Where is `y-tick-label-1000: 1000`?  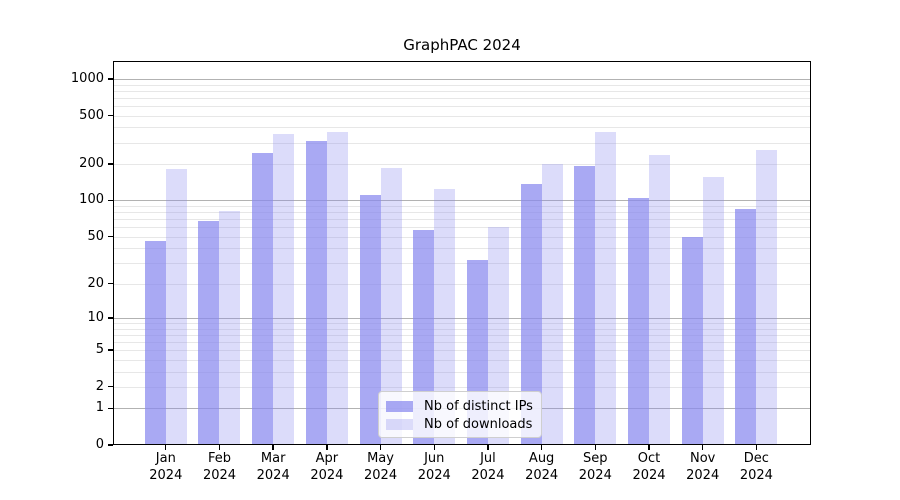
y-tick-label-1000: 1000 is located at coordinates (87, 78).